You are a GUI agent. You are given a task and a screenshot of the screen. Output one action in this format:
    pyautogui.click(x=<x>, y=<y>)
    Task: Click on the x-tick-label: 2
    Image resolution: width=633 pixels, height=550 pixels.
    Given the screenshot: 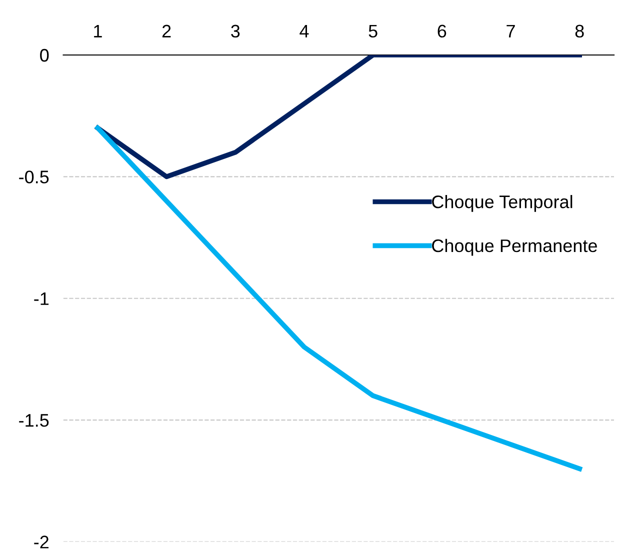 What is the action you would take?
    pyautogui.click(x=166, y=31)
    